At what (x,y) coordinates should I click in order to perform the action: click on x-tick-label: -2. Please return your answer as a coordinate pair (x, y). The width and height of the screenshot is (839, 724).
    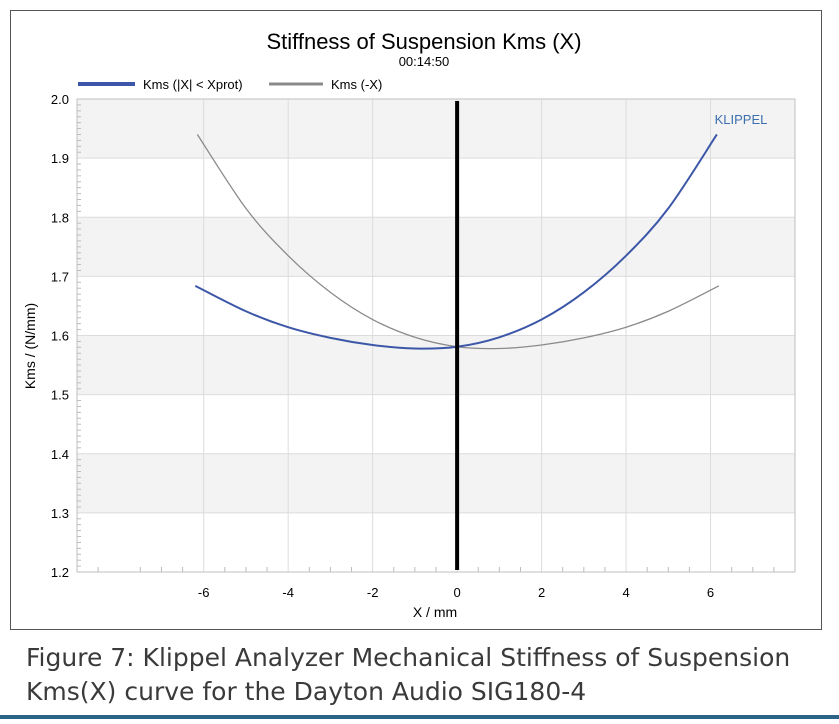
    Looking at the image, I should click on (373, 592).